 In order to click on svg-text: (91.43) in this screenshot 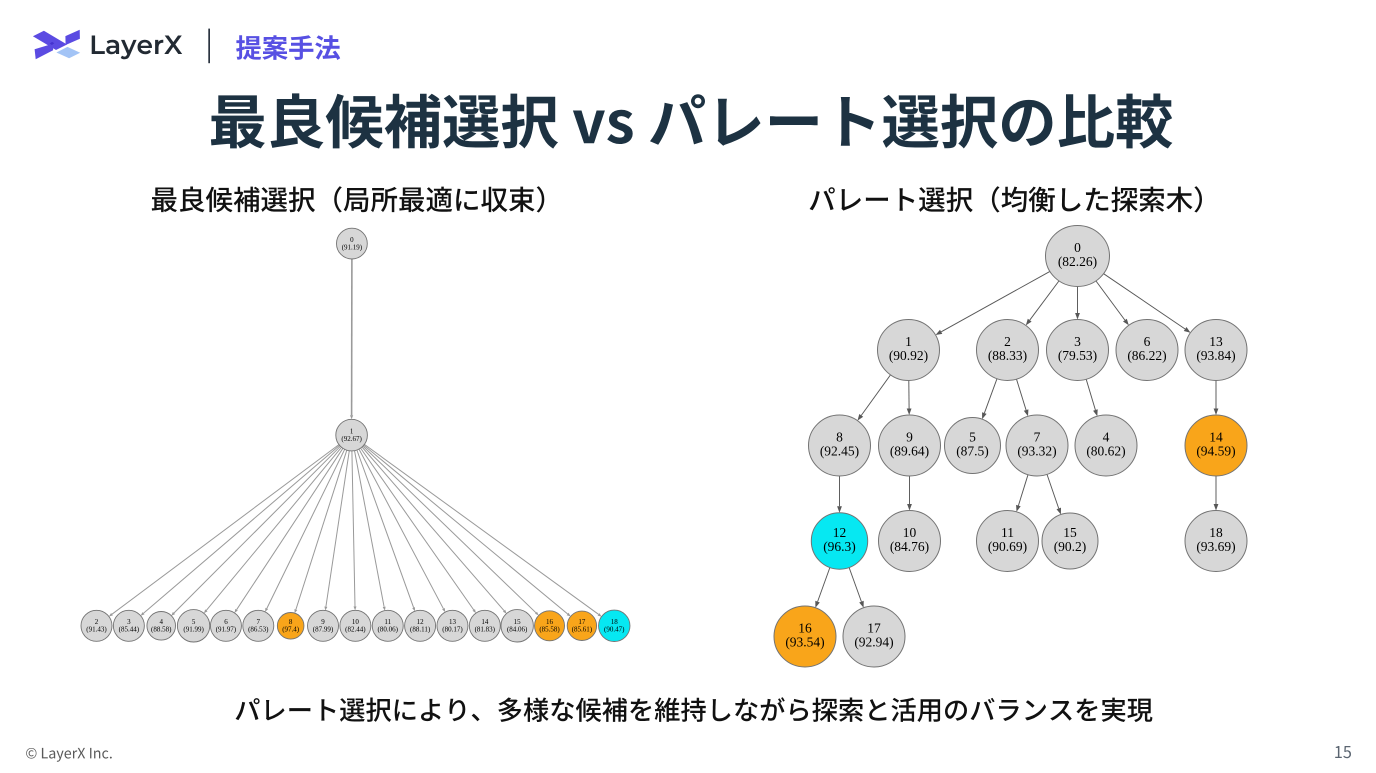, I will do `click(96, 630)`.